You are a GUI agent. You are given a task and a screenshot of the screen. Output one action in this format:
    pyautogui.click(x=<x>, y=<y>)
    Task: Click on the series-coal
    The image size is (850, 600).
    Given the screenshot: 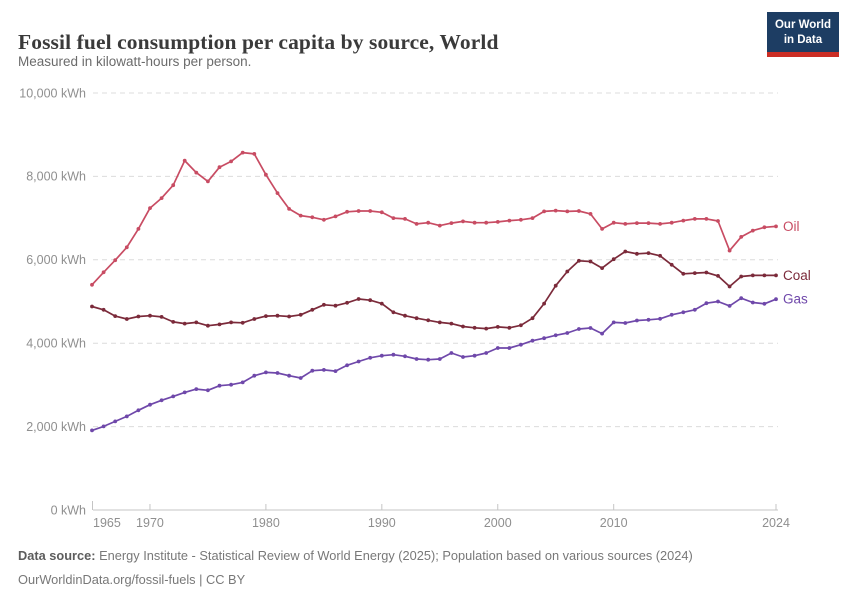 What is the action you would take?
    pyautogui.click(x=434, y=290)
    